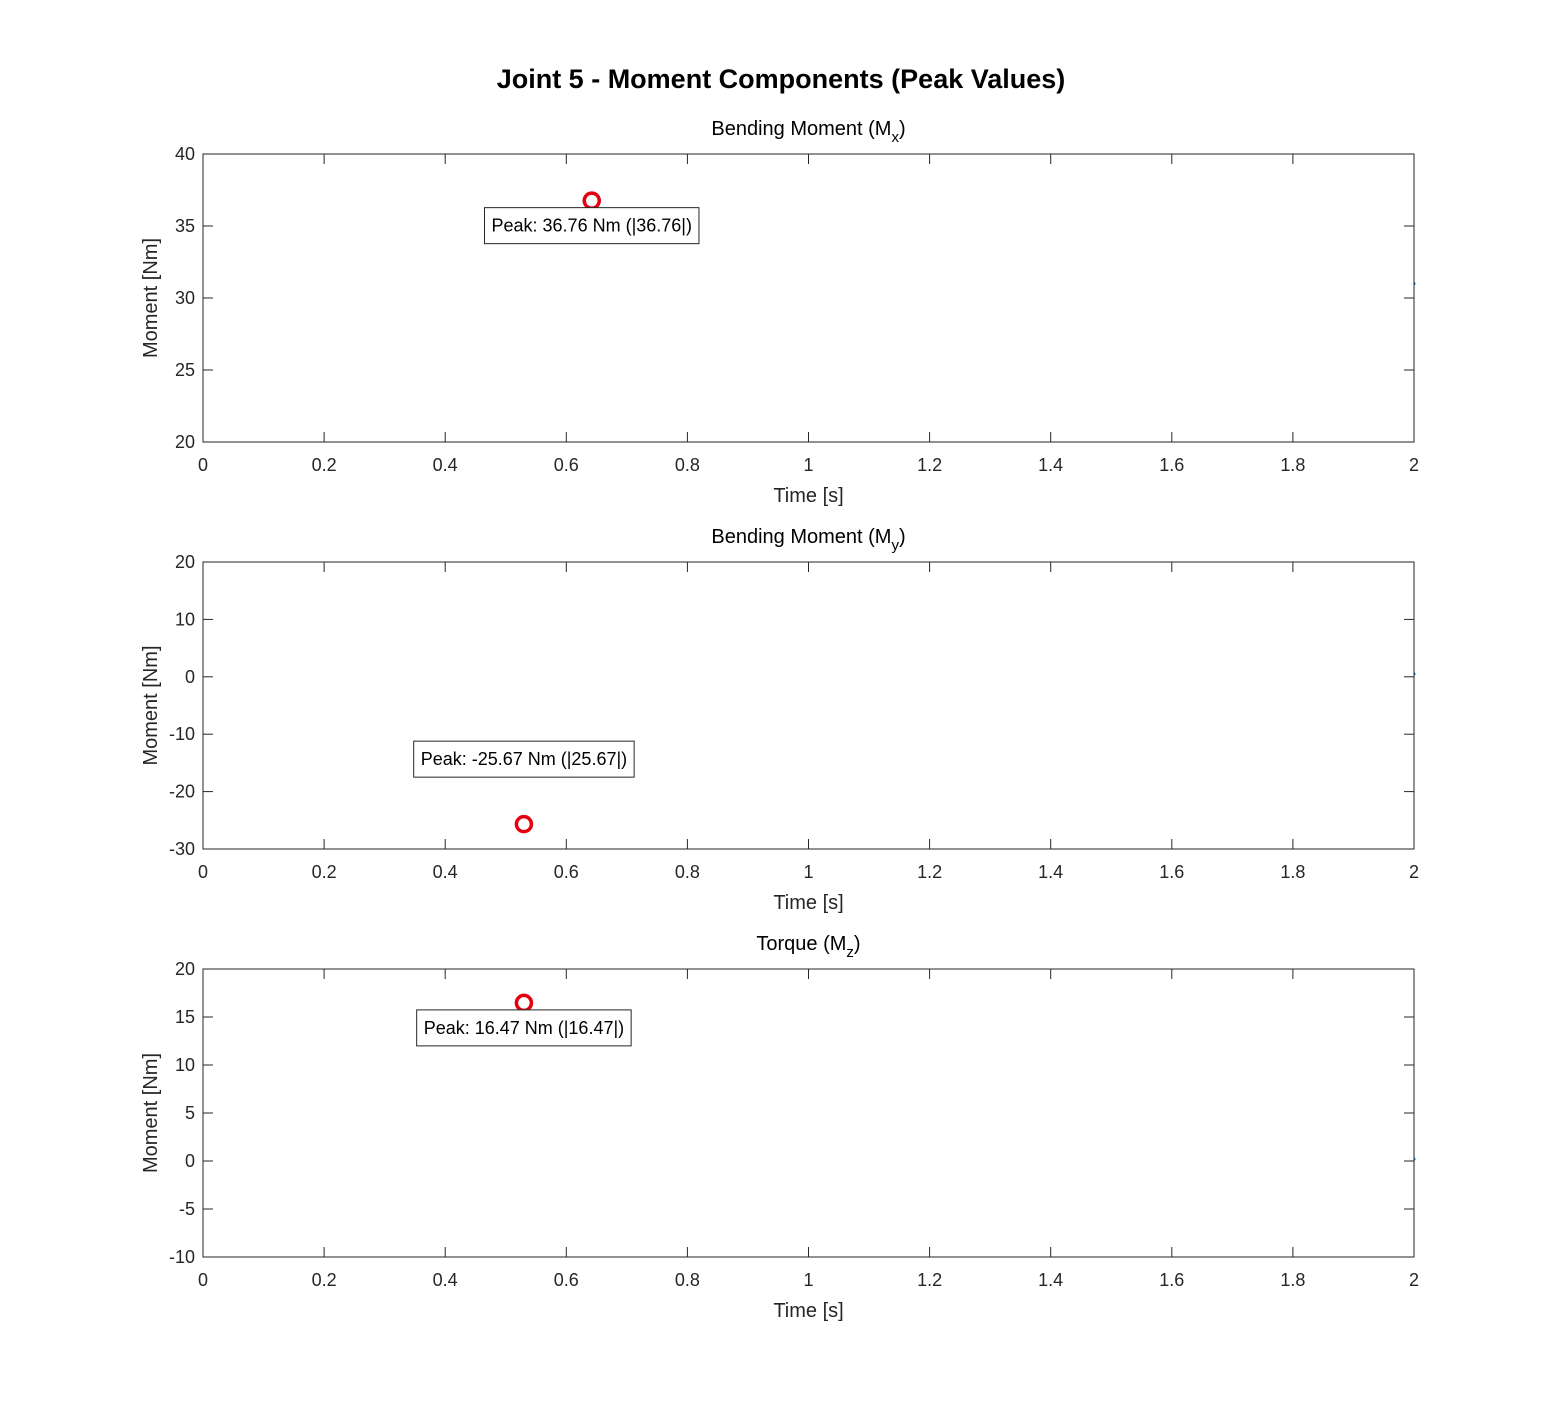 This screenshot has width=1563, height=1406. Describe the element at coordinates (185, 370) in the screenshot. I see `y-tick-label: 25` at that location.